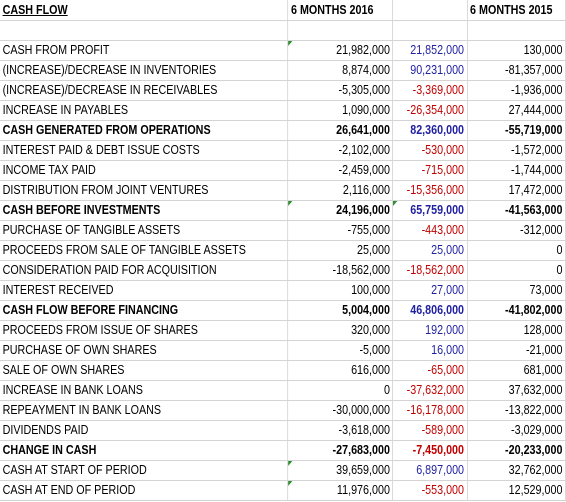 The image size is (566, 502). Describe the element at coordinates (516, 290) in the screenshot. I see `value-2015: 73,000` at that location.